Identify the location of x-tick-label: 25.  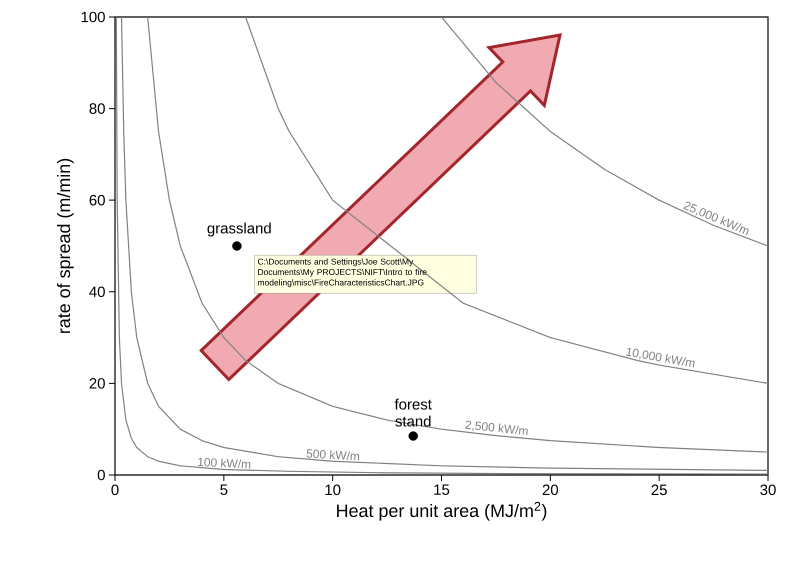
(659, 490).